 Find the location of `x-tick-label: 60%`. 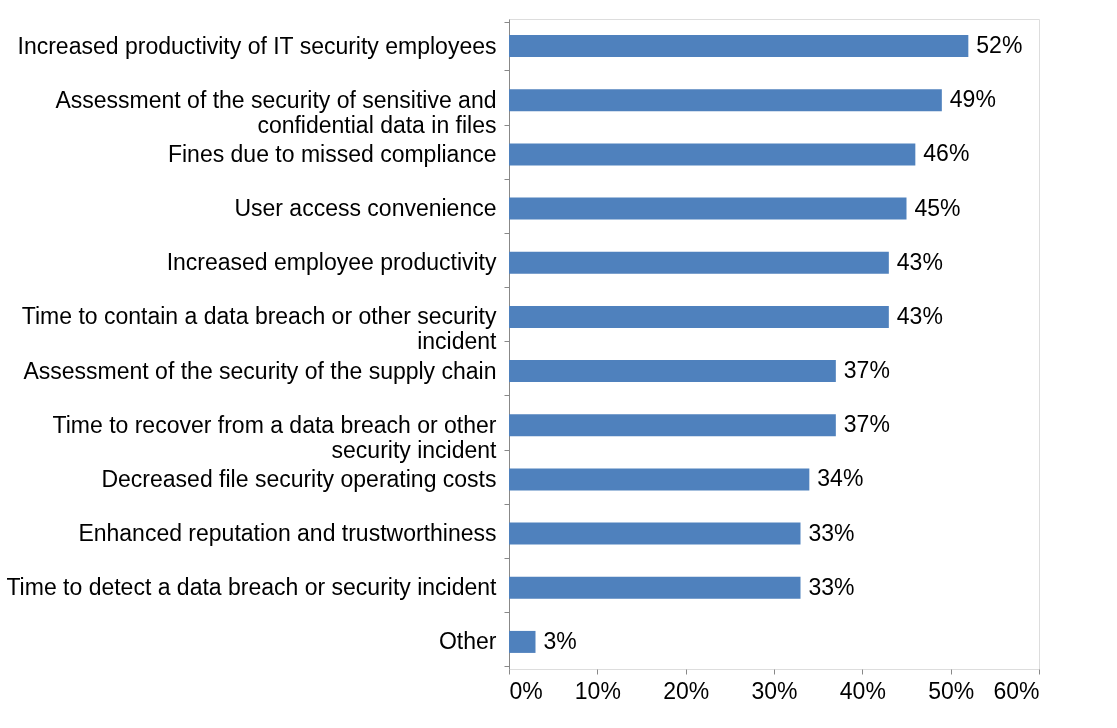

x-tick-label: 60% is located at coordinates (1016, 690).